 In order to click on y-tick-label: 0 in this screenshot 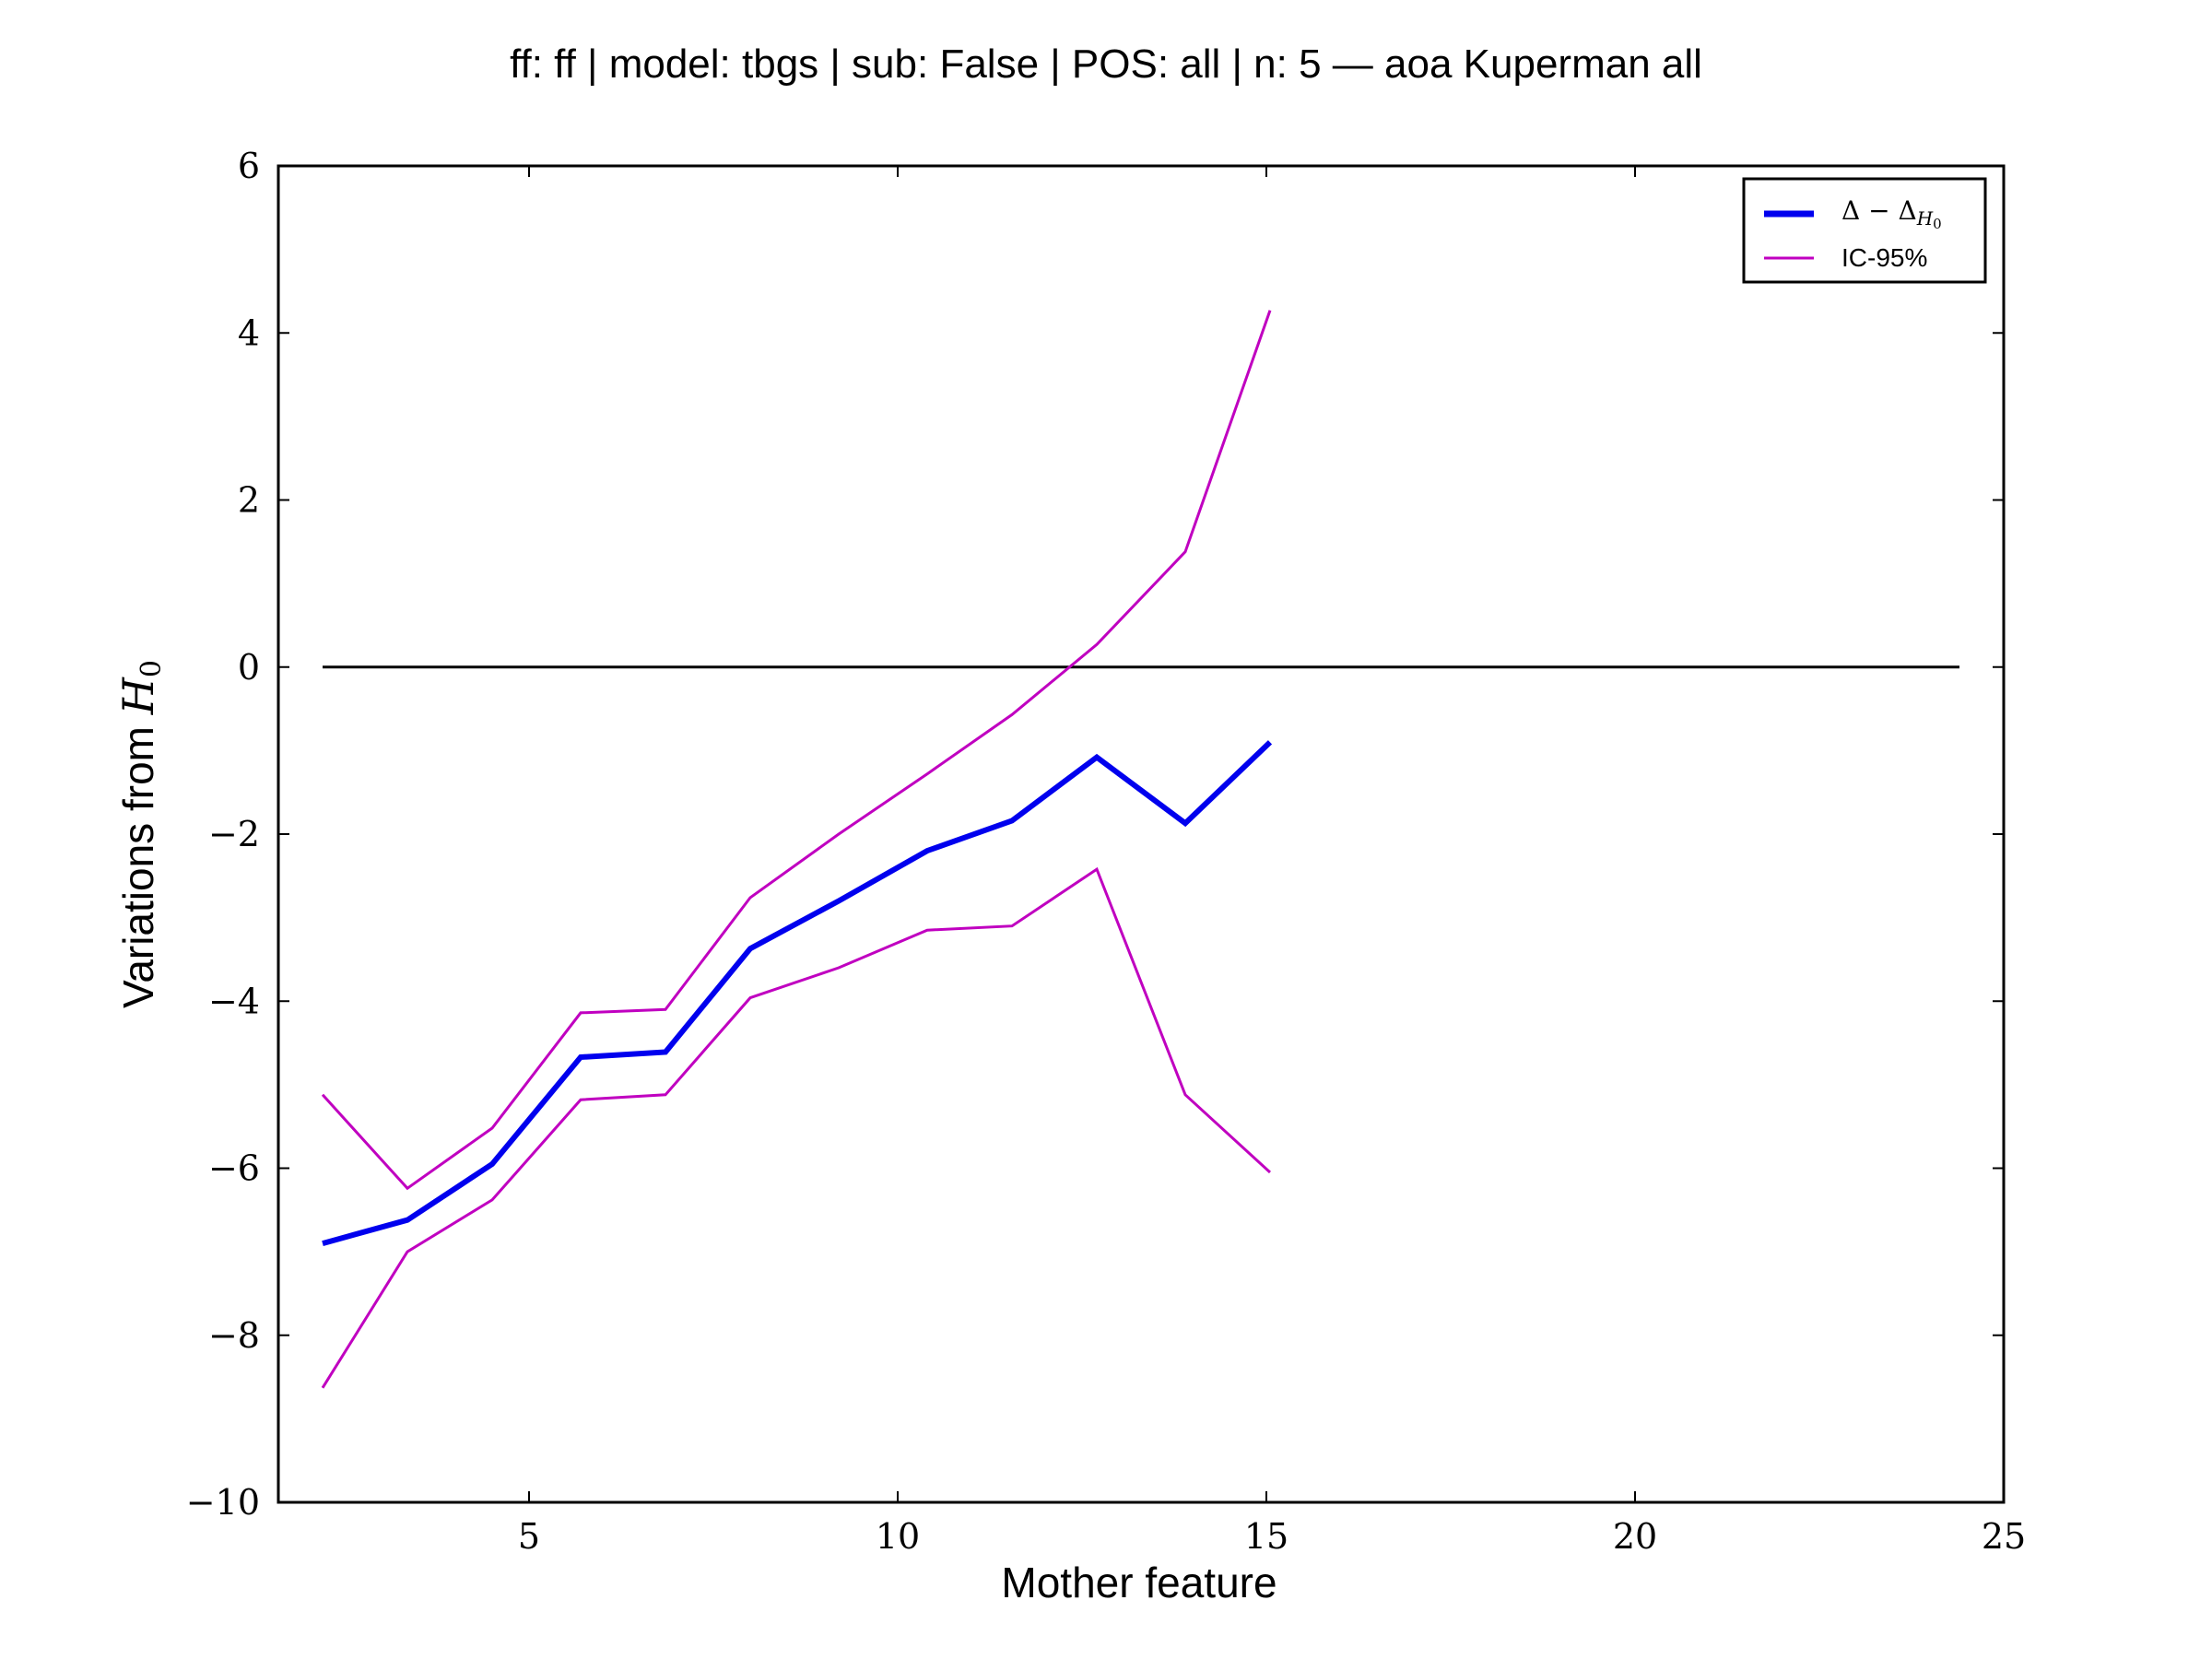, I will do `click(249, 667)`.